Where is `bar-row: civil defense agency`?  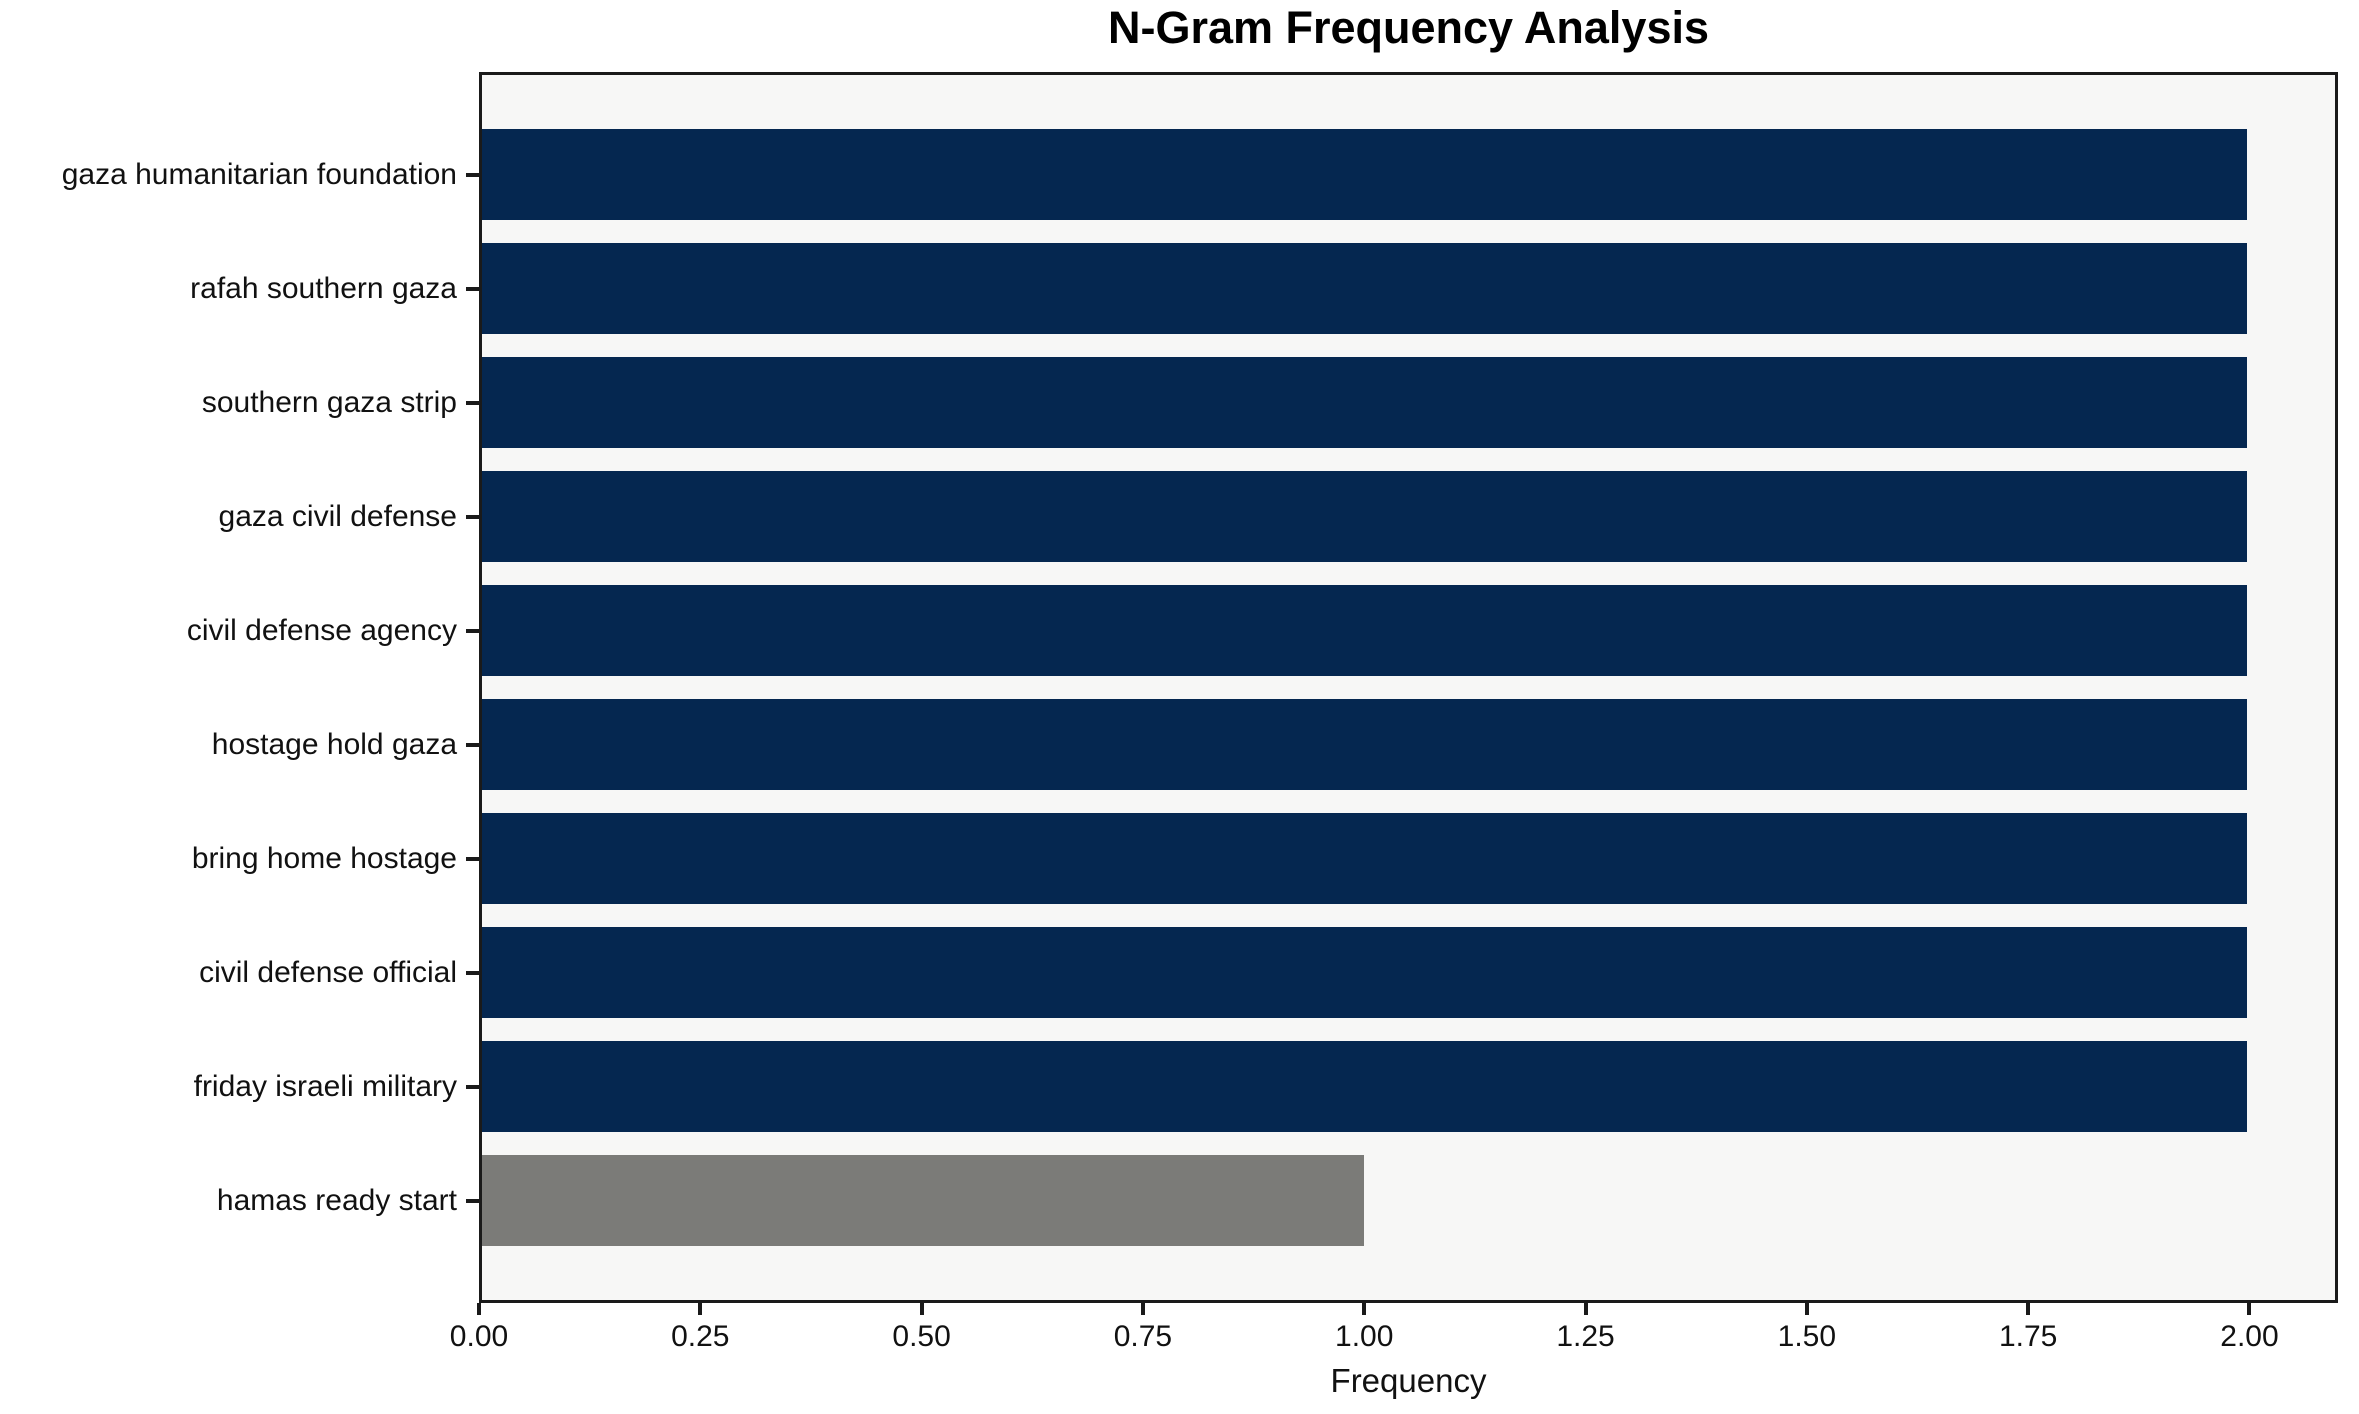
bar-row: civil defense agency is located at coordinates (1261, 630).